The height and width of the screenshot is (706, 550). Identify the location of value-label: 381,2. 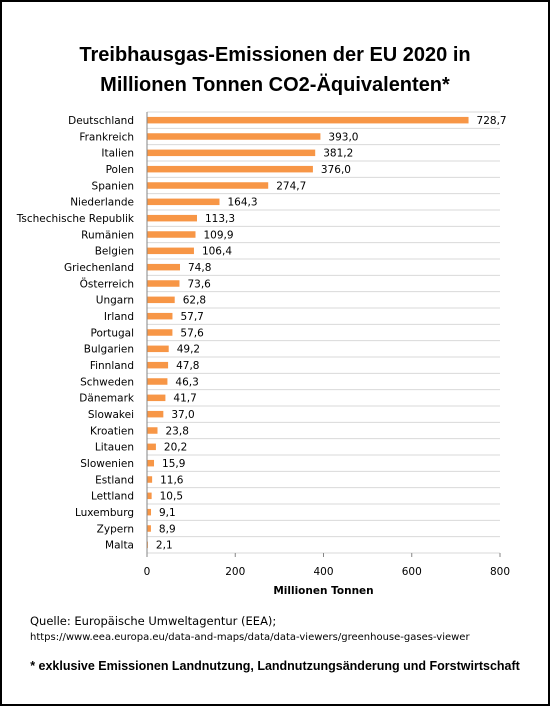
(338, 154).